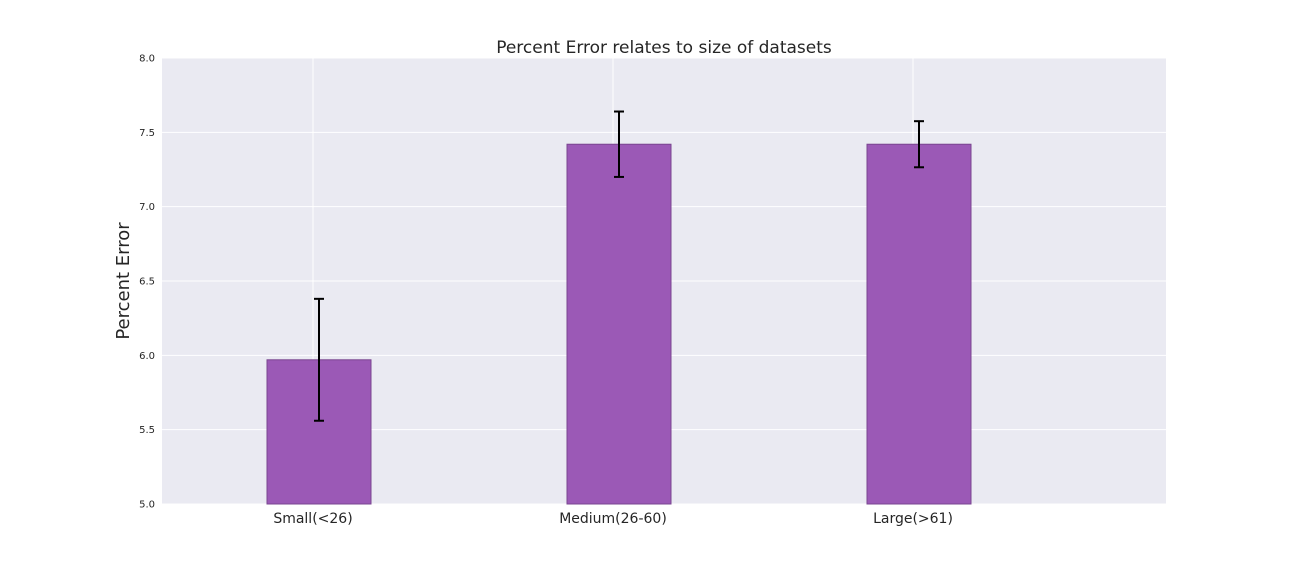  I want to click on y-tick-label: 5.0, so click(147, 505).